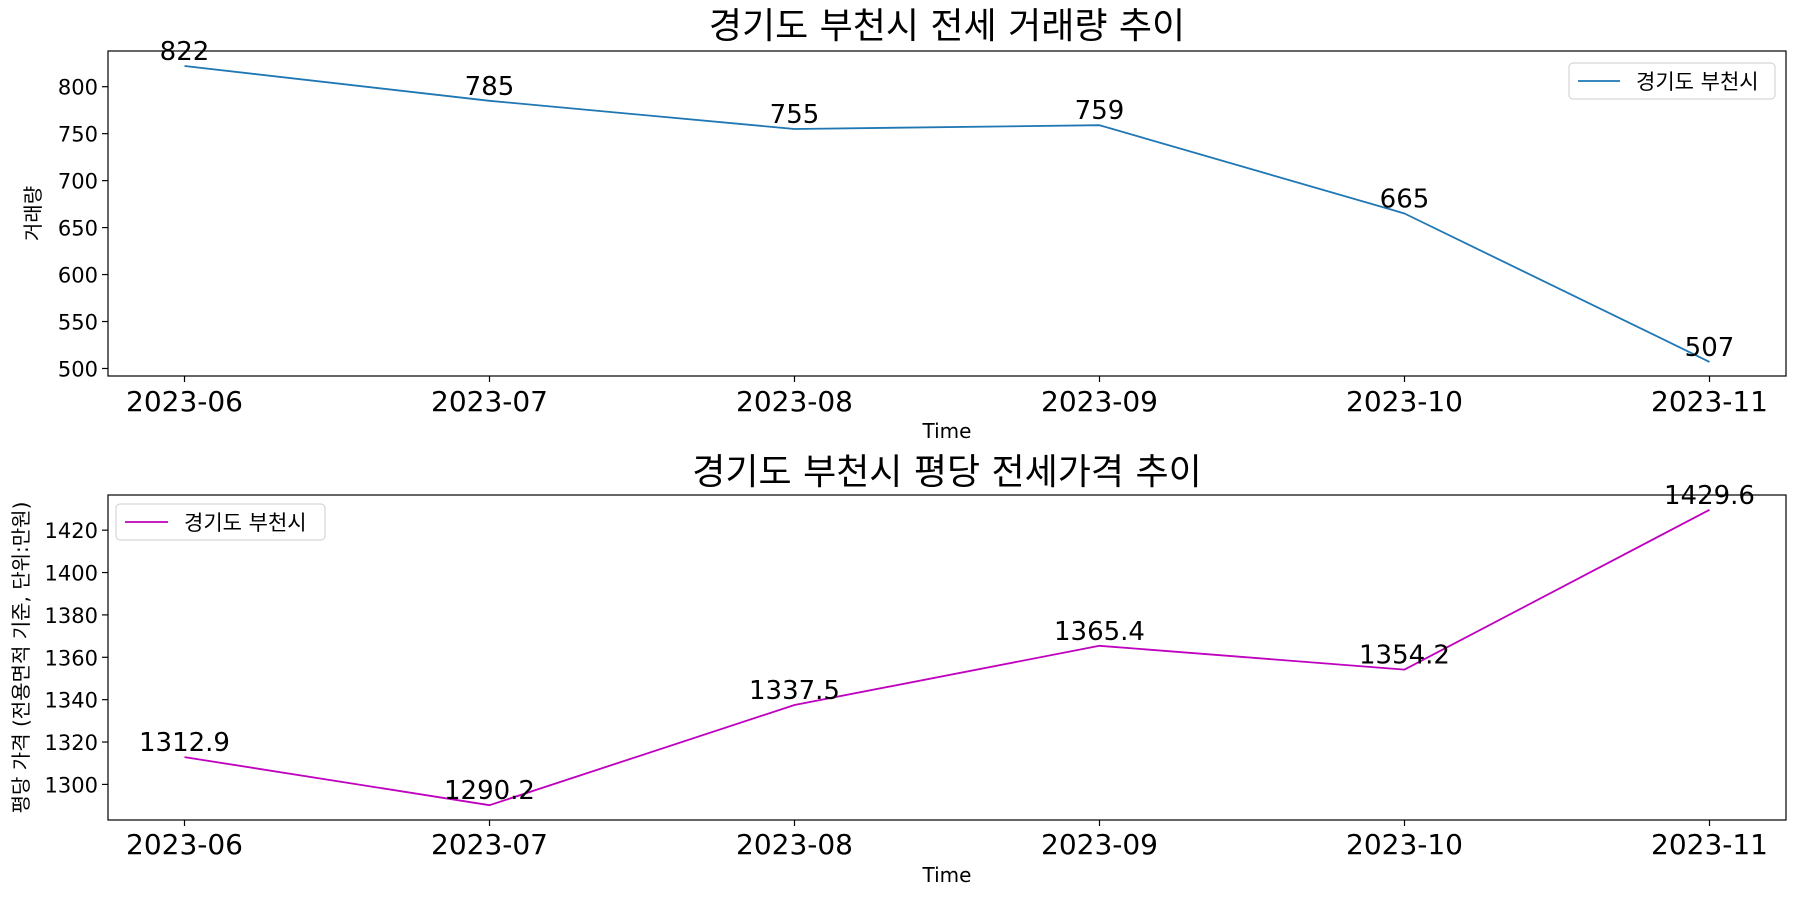 Image resolution: width=1800 pixels, height=904 pixels. Describe the element at coordinates (490, 87) in the screenshot. I see `data-label: 785` at that location.